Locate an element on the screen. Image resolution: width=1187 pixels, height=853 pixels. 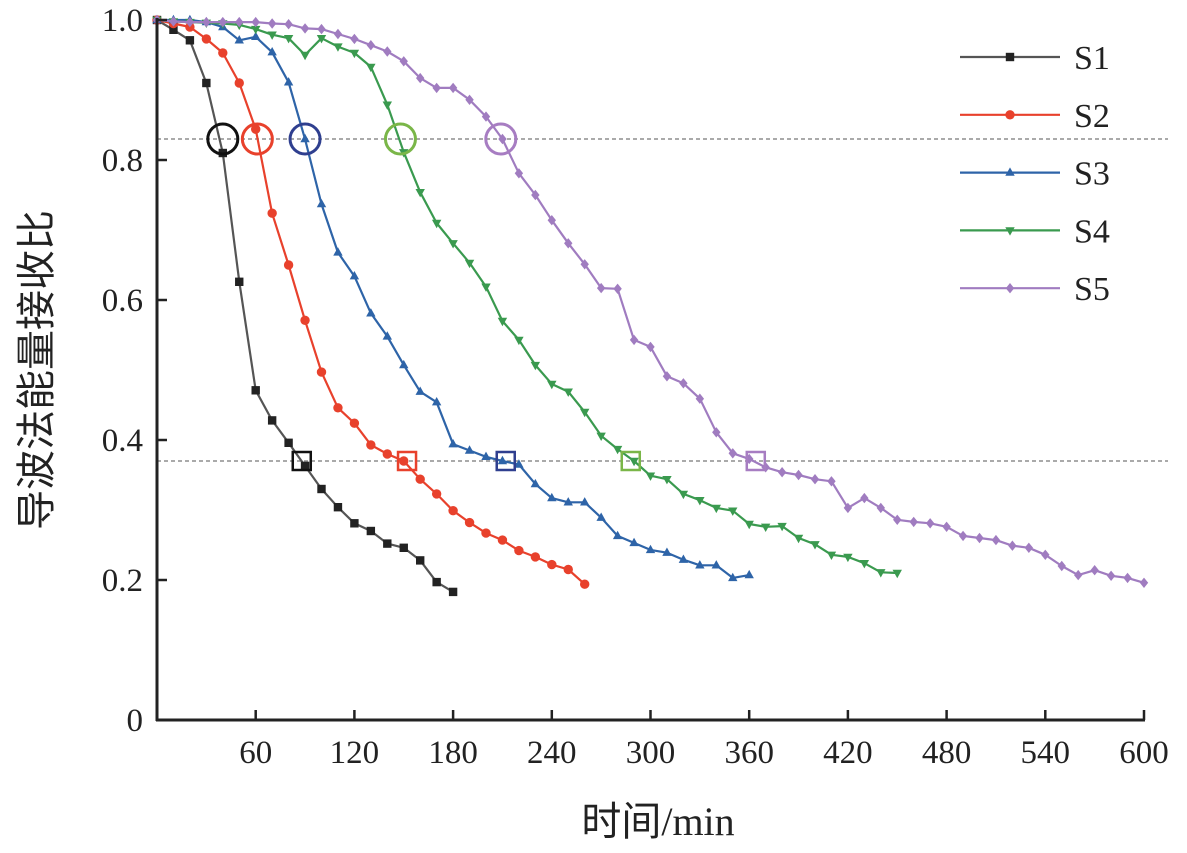
x-tick-label: 120 is located at coordinates (355, 753).